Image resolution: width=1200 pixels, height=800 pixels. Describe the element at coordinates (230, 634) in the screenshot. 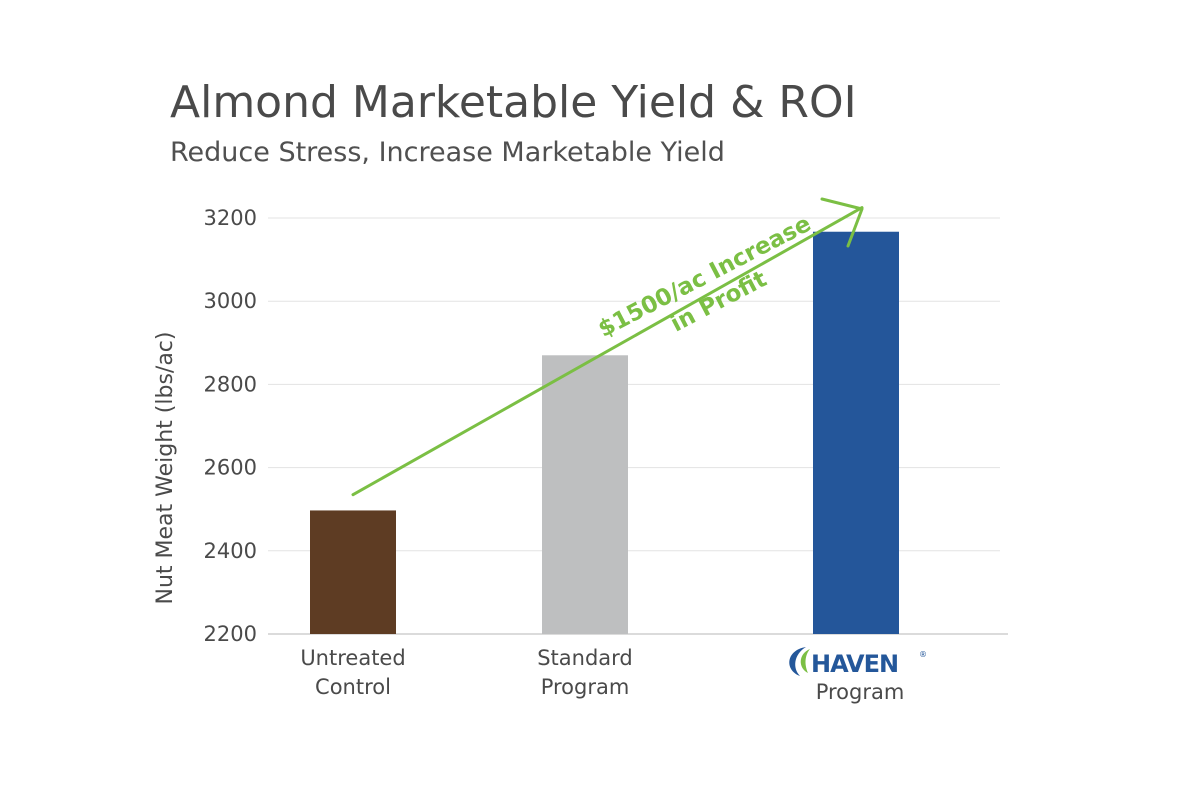

I see `y-tick-label: 2200` at that location.